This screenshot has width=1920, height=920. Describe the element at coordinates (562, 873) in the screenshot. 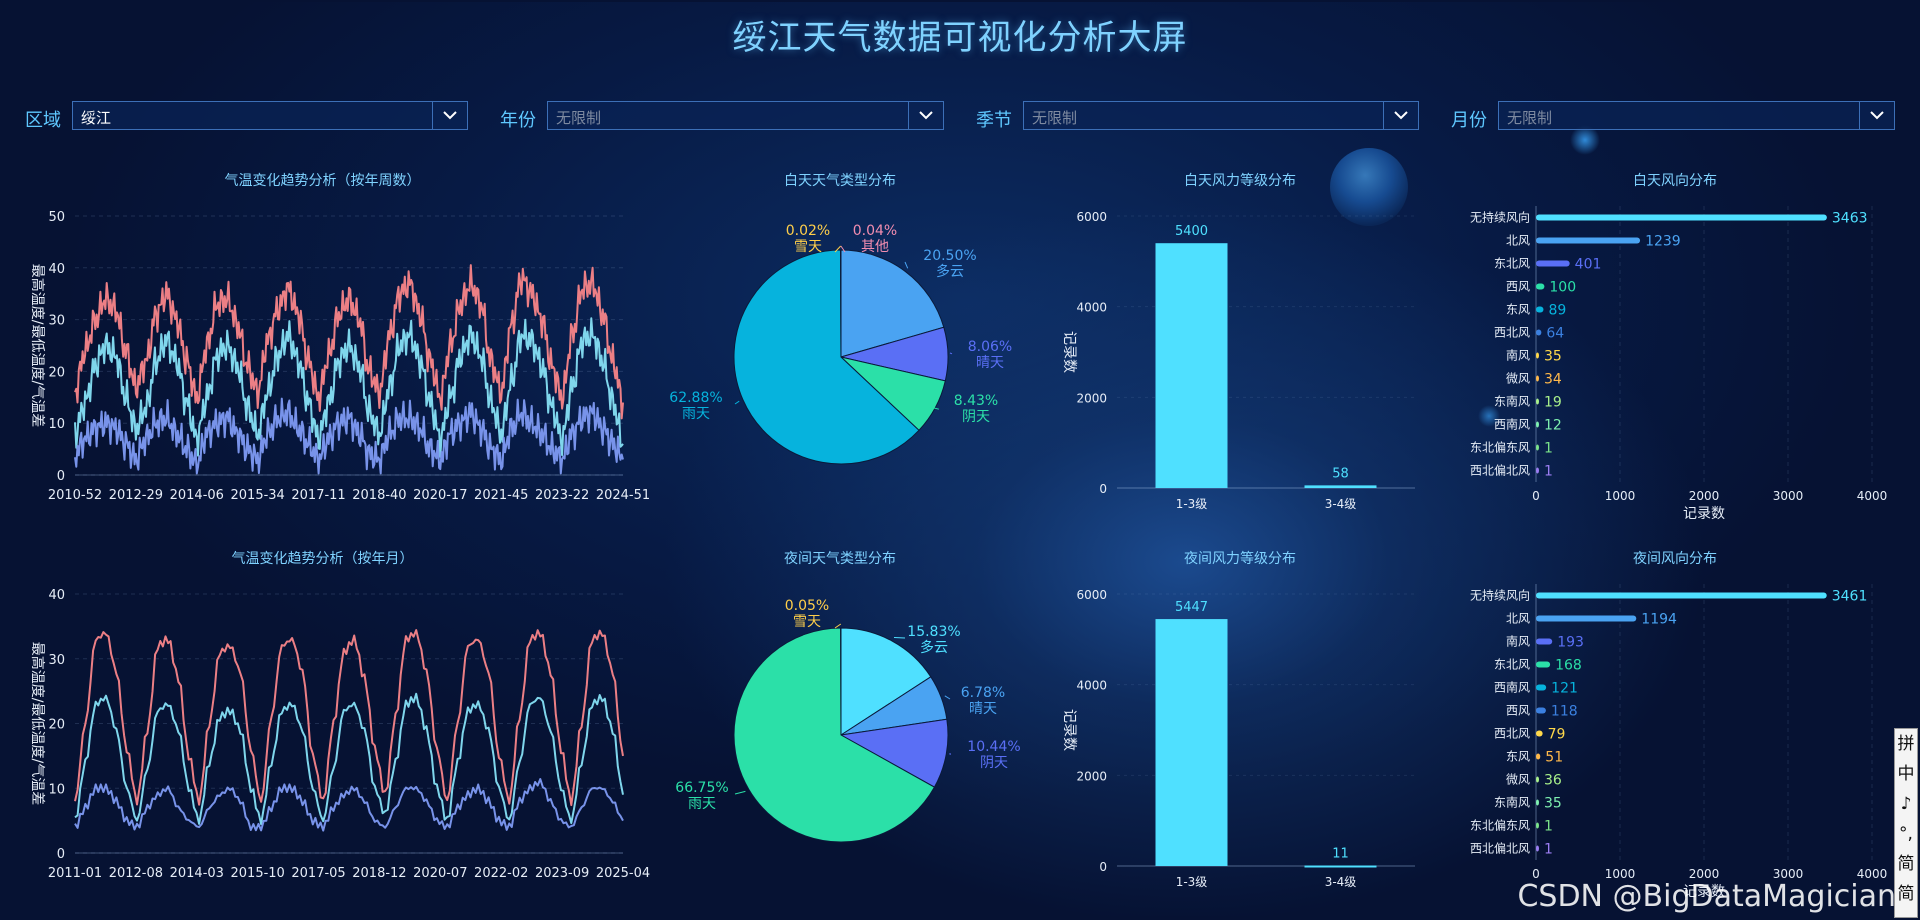

I see `x-tick-label: 2023-09` at that location.